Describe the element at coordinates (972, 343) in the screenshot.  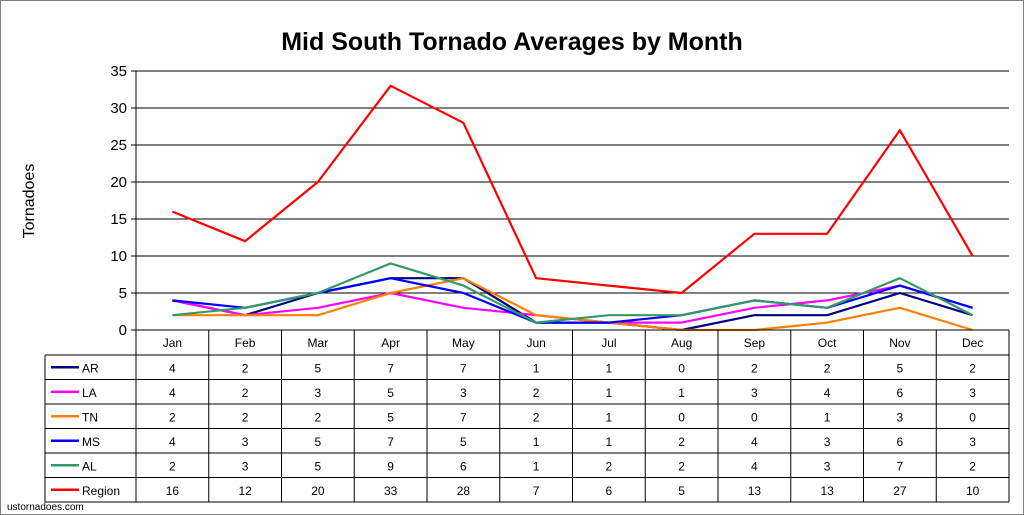
I see `x-category-label: Dec` at that location.